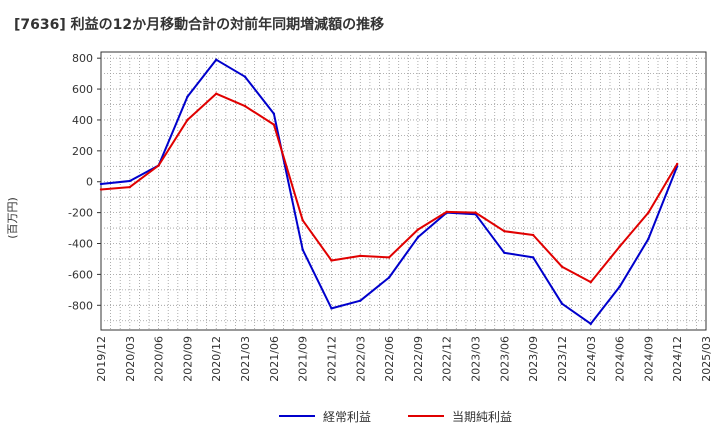 The height and width of the screenshot is (440, 720). I want to click on x-tick-label: 2023/03, so click(476, 359).